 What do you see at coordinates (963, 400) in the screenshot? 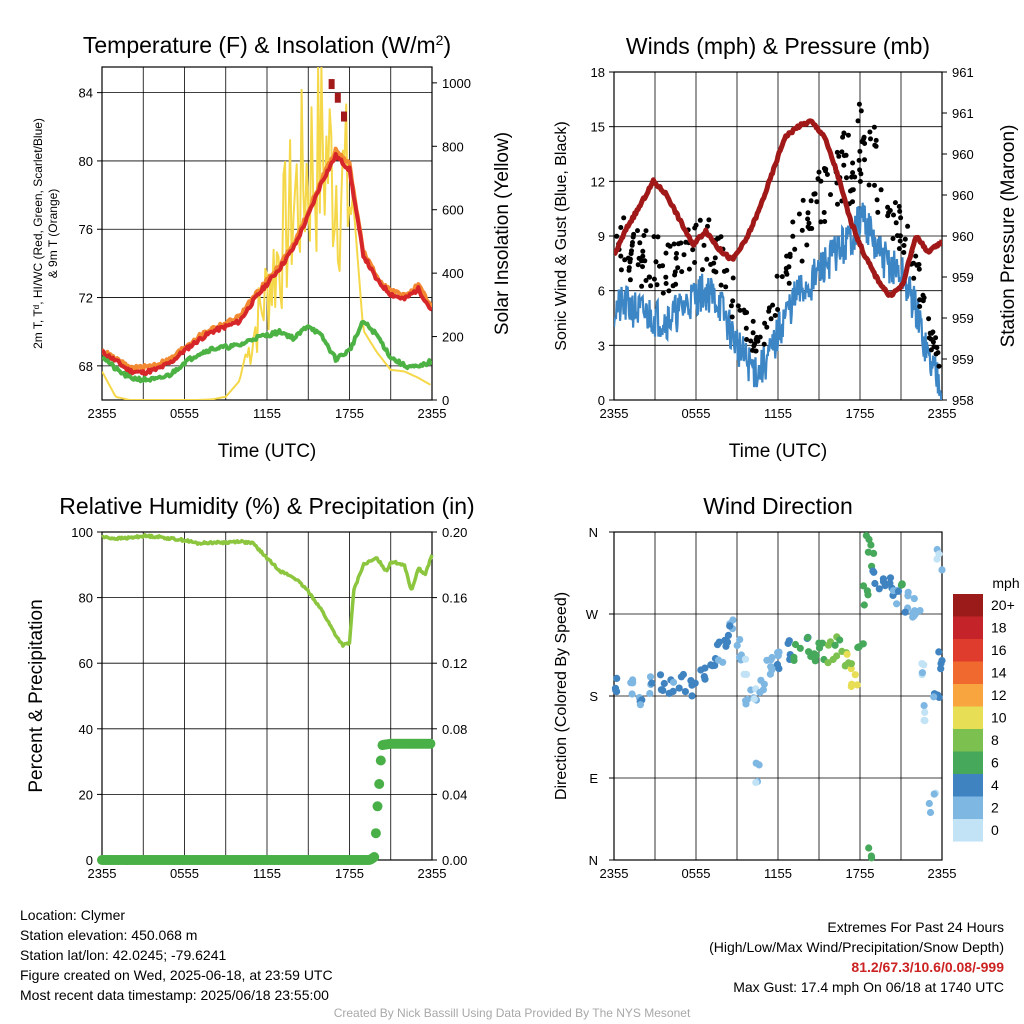
I see `wind-y2-tick-label: 958` at bounding box center [963, 400].